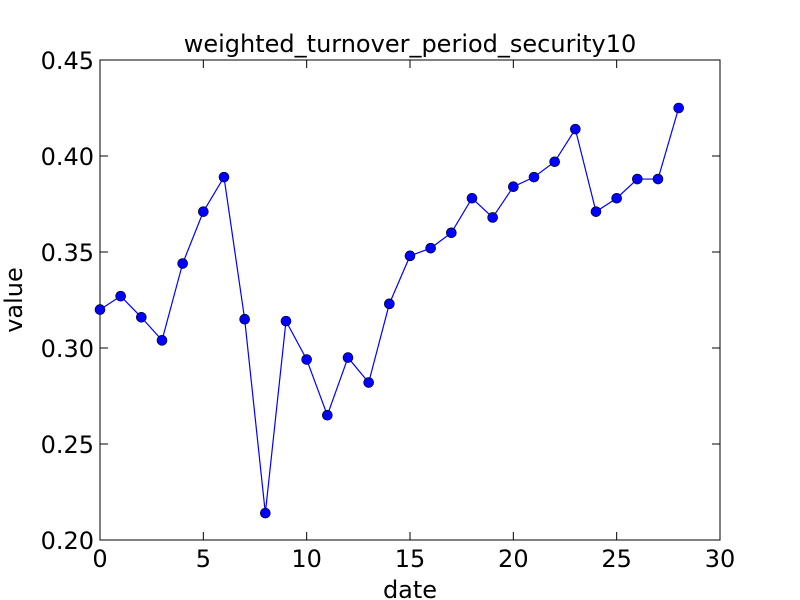  I want to click on x-tick-label: 0, so click(99, 559).